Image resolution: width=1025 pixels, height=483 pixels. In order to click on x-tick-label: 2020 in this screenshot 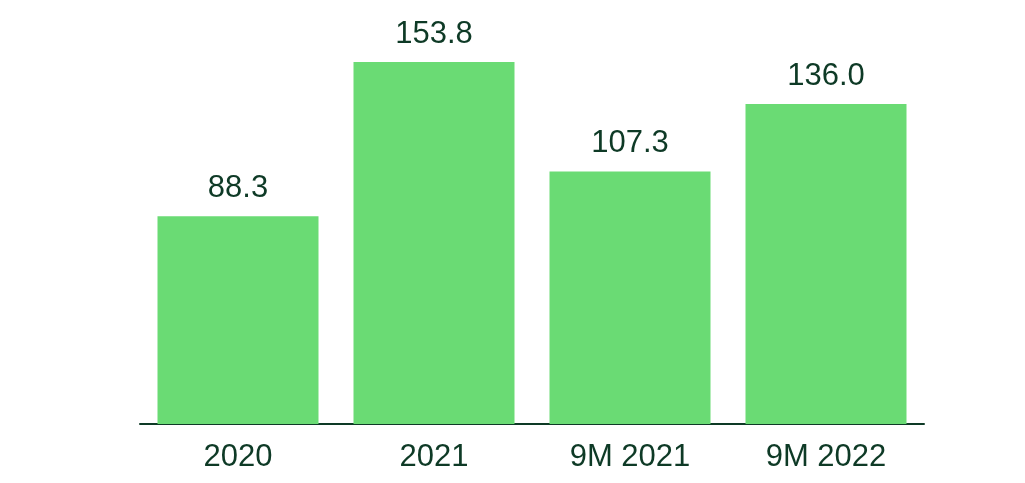, I will do `click(238, 455)`.